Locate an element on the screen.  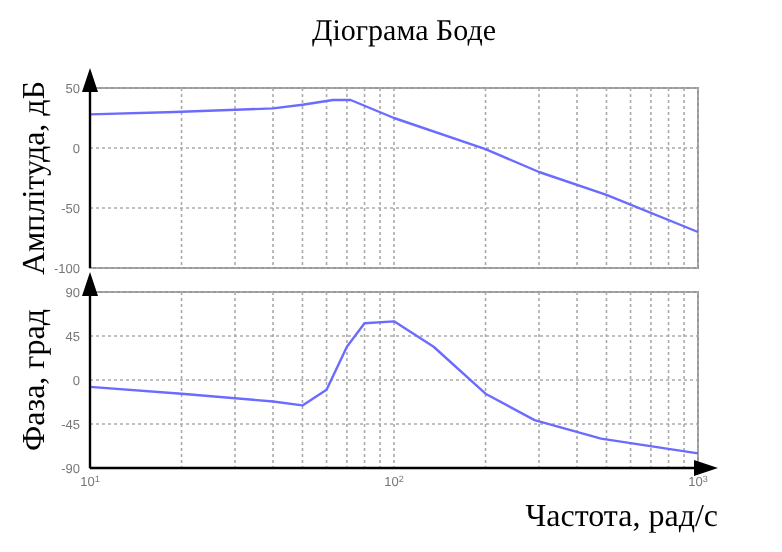
chart-title: Діограма Боде is located at coordinates (404, 32).